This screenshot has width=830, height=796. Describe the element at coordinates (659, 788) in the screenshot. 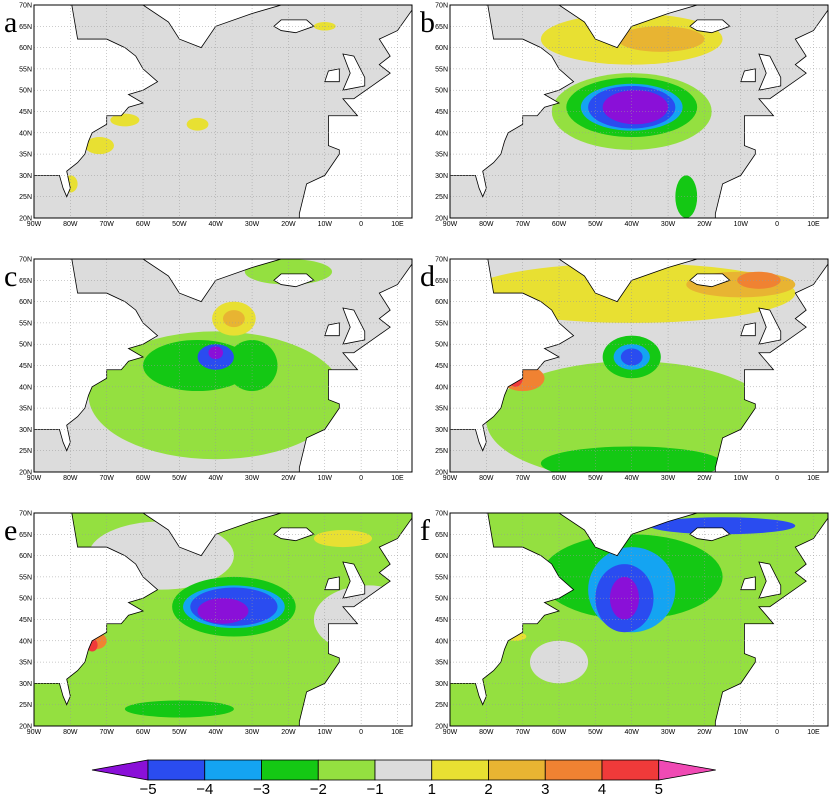

I see `colorbar-label: 5` at that location.